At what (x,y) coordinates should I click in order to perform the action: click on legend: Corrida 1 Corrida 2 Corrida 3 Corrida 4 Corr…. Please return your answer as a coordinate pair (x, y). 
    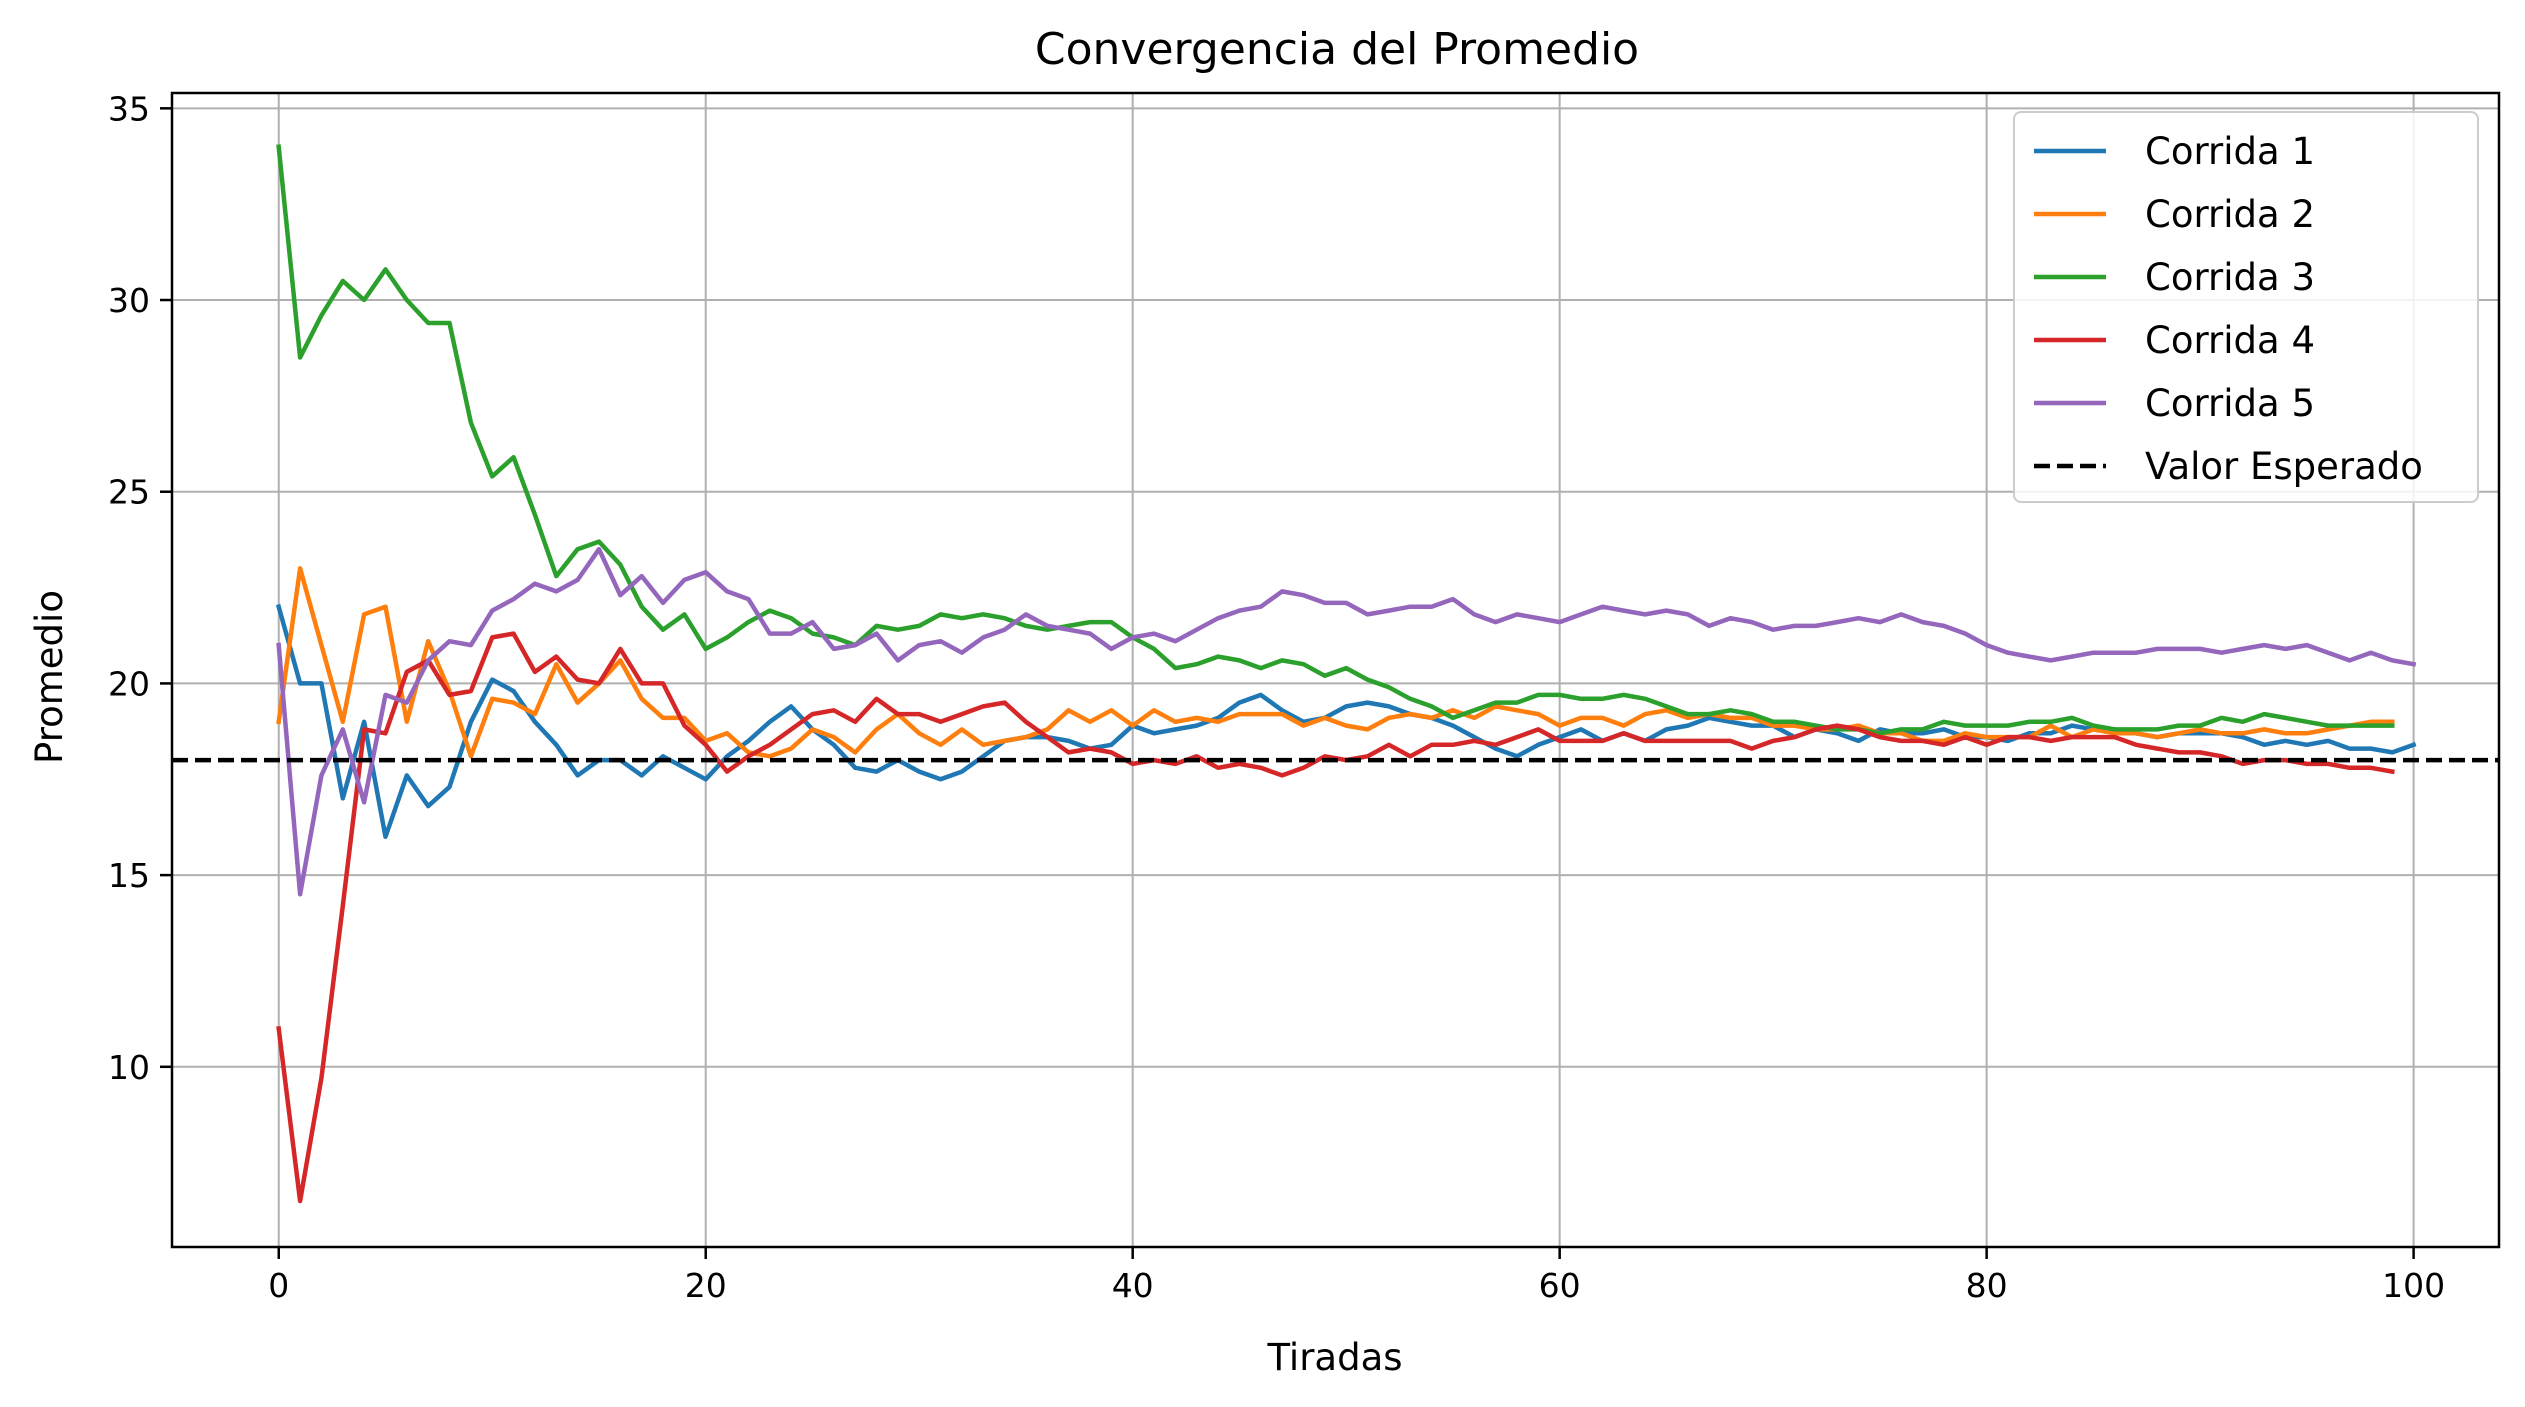
    Looking at the image, I should click on (2246, 307).